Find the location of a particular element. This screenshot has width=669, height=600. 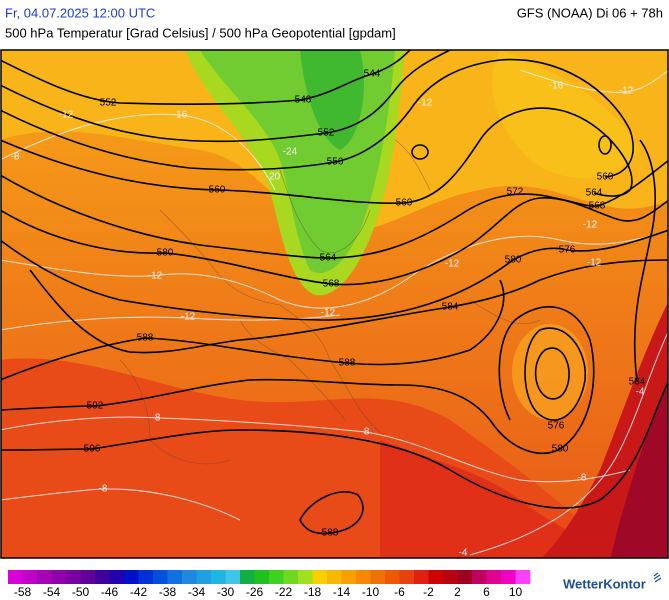

brand-logo: WetterKontor is located at coordinates (604, 583).